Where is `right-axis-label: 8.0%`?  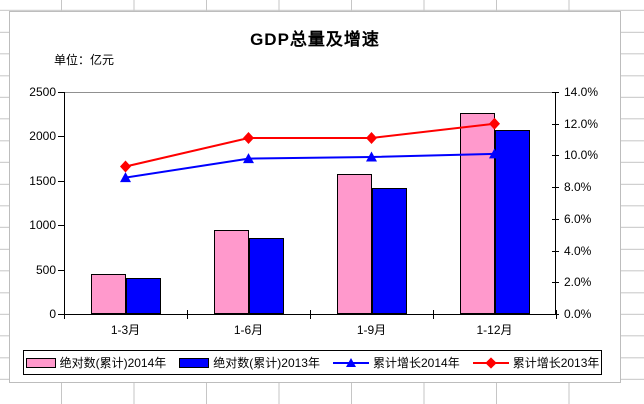 right-axis-label: 8.0% is located at coordinates (578, 187).